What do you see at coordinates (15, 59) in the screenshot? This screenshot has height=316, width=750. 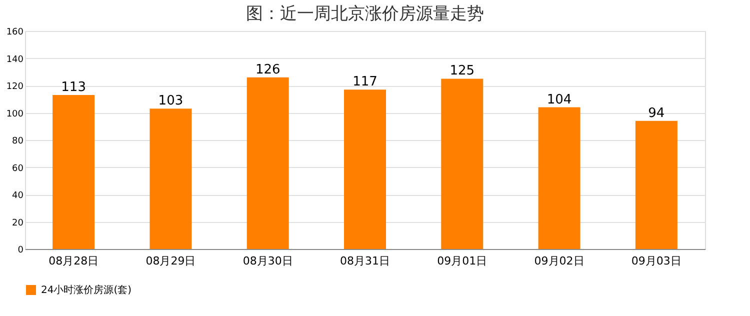 I see `y-tick-label: 140` at bounding box center [15, 59].